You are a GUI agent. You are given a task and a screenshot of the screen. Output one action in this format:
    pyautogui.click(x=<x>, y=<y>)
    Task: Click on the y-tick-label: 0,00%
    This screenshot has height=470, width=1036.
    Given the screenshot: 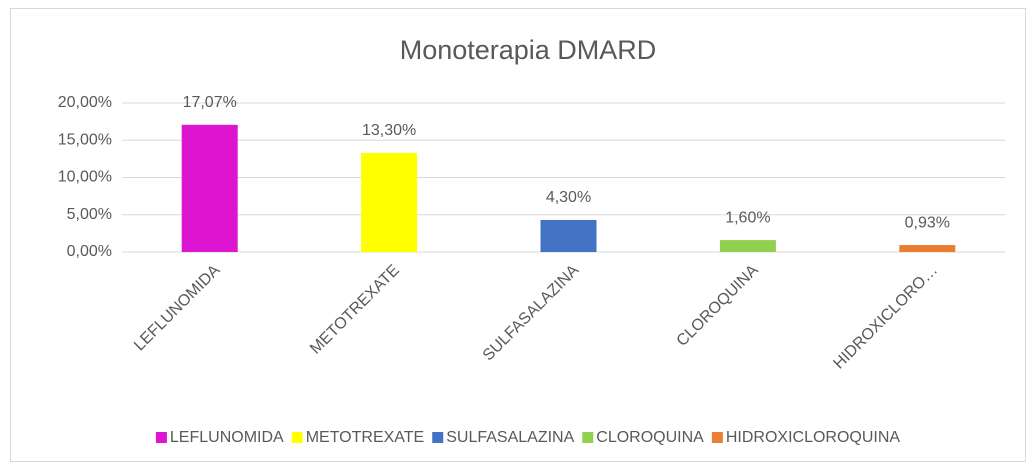 What is the action you would take?
    pyautogui.click(x=89, y=251)
    